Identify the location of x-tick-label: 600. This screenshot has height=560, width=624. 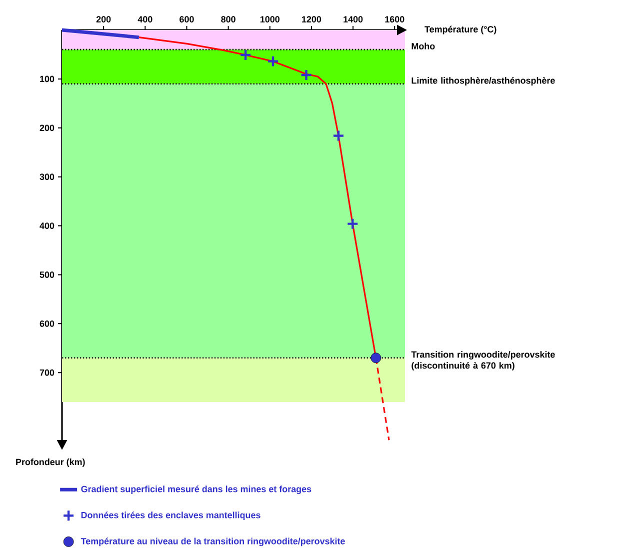
(187, 19).